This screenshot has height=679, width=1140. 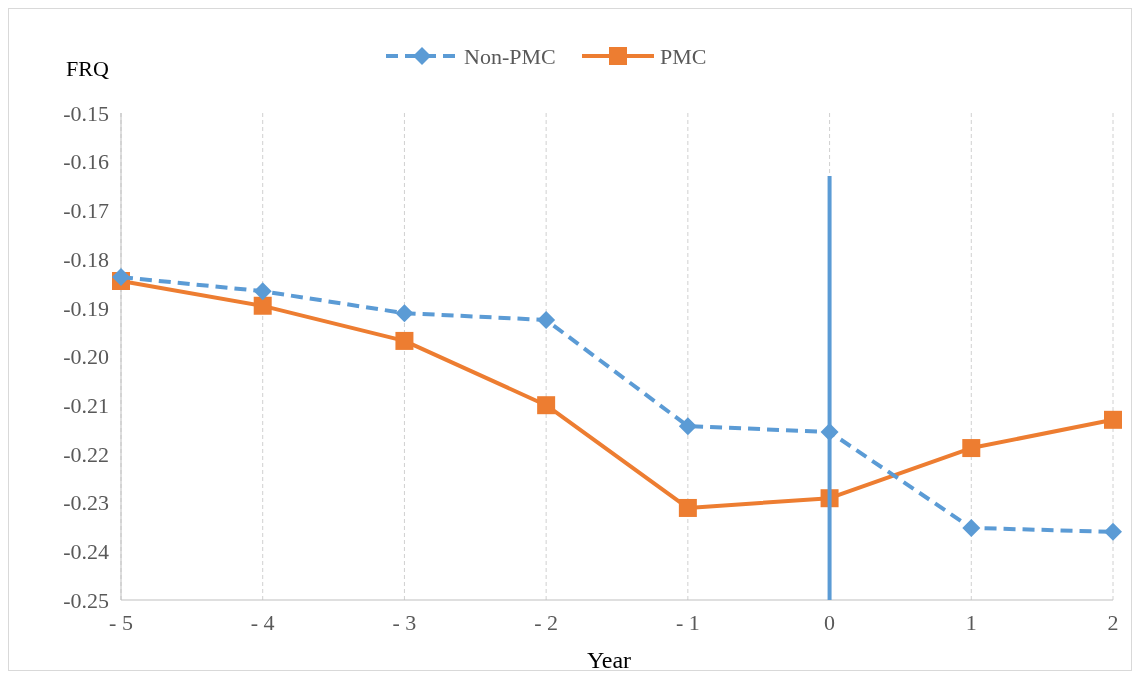 What do you see at coordinates (546, 622) in the screenshot?
I see `x-tick-label: - 2` at bounding box center [546, 622].